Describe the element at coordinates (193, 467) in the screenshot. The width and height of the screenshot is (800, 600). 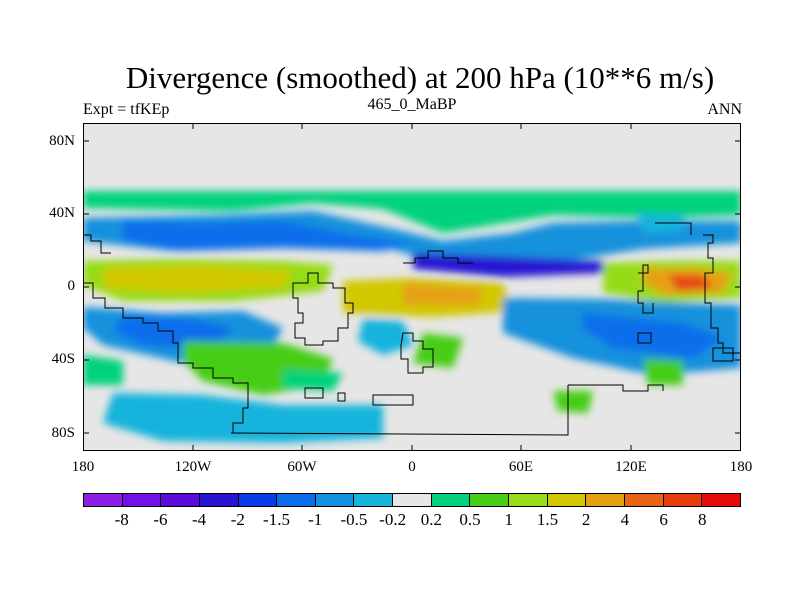
I see `x-tick-label: 120W` at that location.